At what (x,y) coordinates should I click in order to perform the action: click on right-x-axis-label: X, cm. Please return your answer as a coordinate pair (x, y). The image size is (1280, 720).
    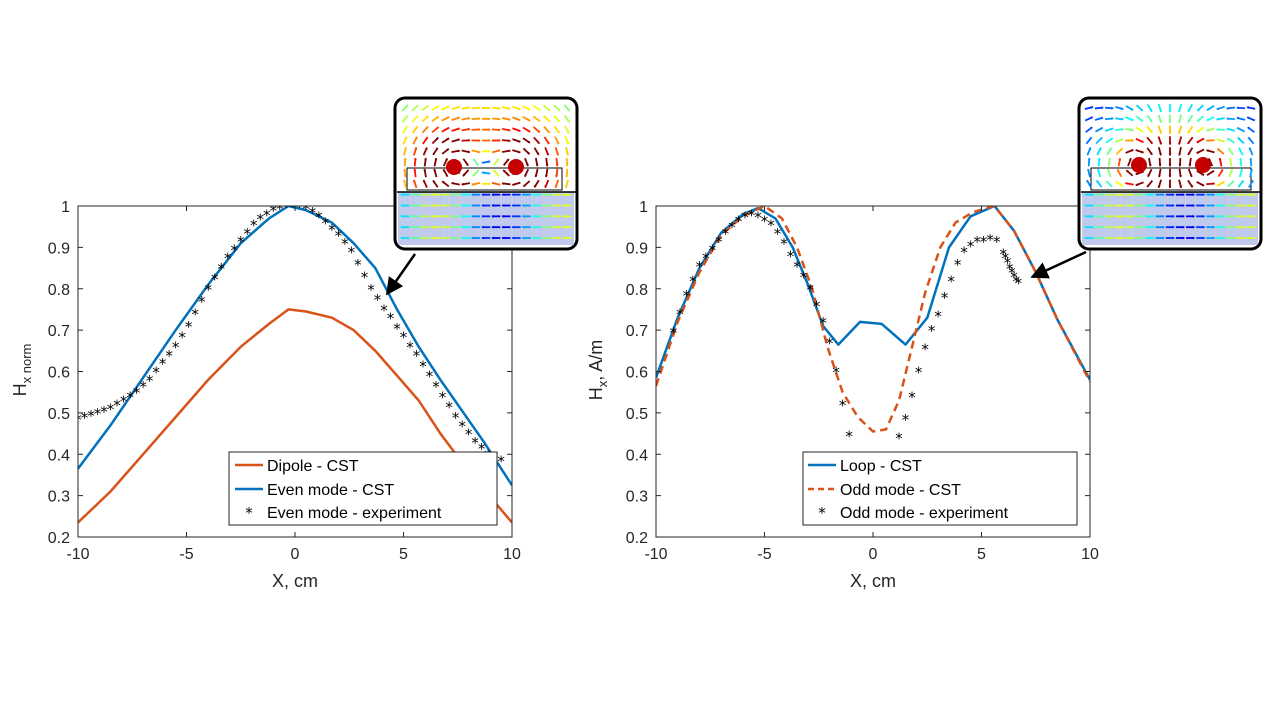
    Looking at the image, I should click on (873, 581).